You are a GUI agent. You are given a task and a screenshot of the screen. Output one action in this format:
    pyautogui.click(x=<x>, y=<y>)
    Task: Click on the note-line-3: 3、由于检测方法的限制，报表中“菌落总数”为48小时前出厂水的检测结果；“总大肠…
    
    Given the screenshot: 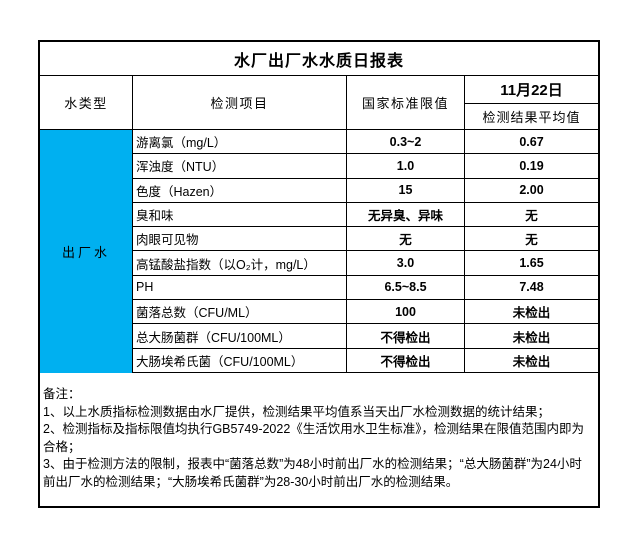 What is the action you would take?
    pyautogui.click(x=312, y=473)
    